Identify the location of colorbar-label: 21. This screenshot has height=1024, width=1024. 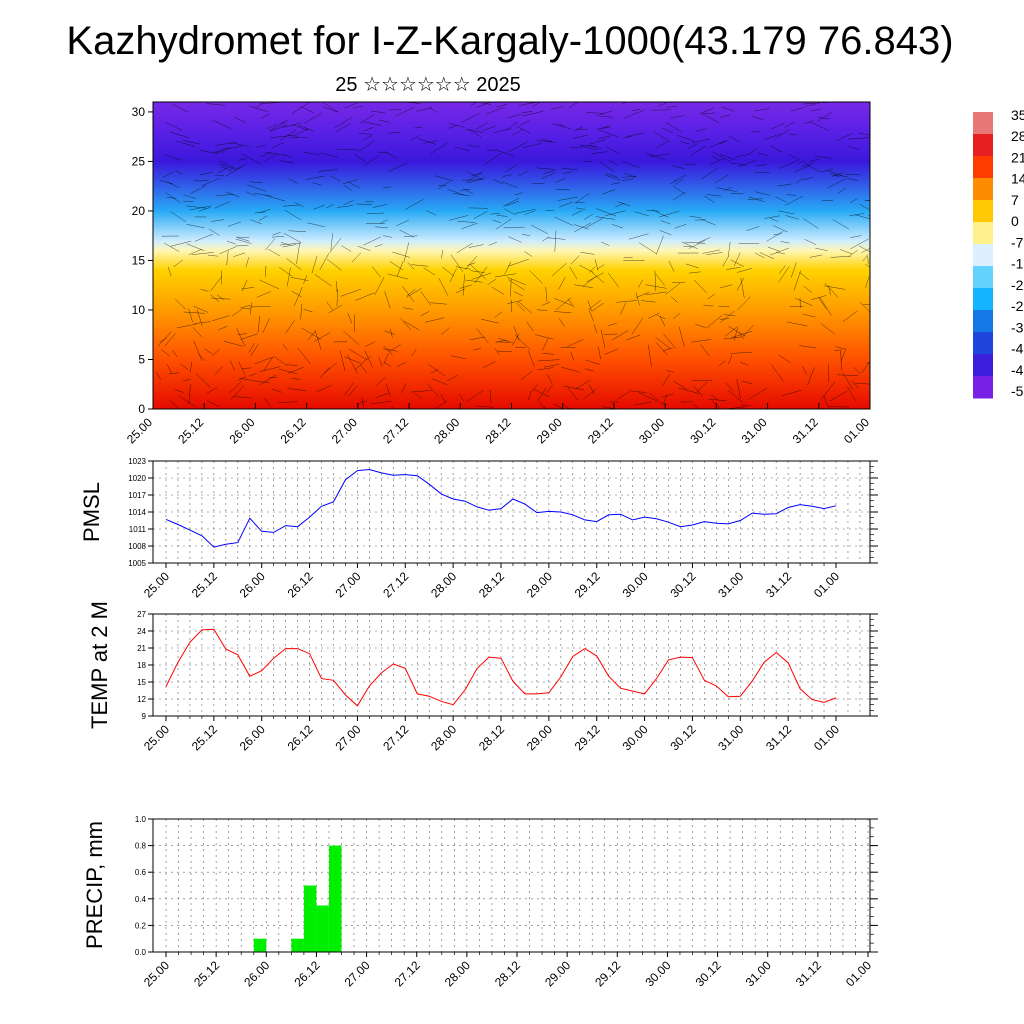
(1017, 158).